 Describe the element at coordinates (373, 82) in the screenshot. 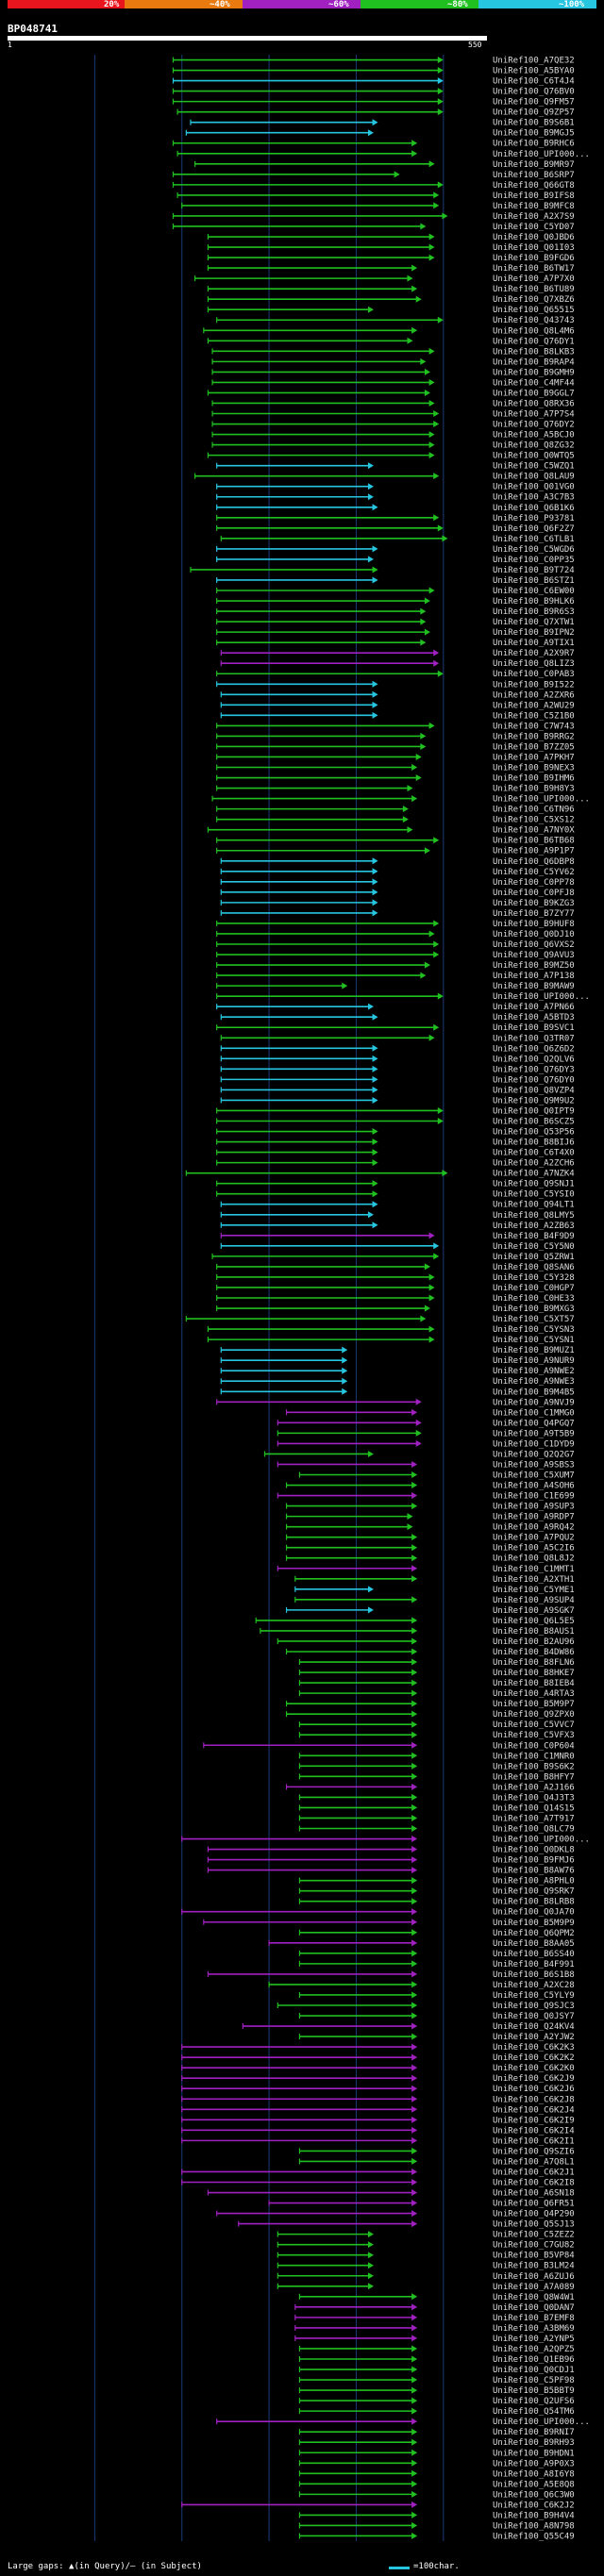

I see `hit-row: UniRef100_C6T4J4` at that location.